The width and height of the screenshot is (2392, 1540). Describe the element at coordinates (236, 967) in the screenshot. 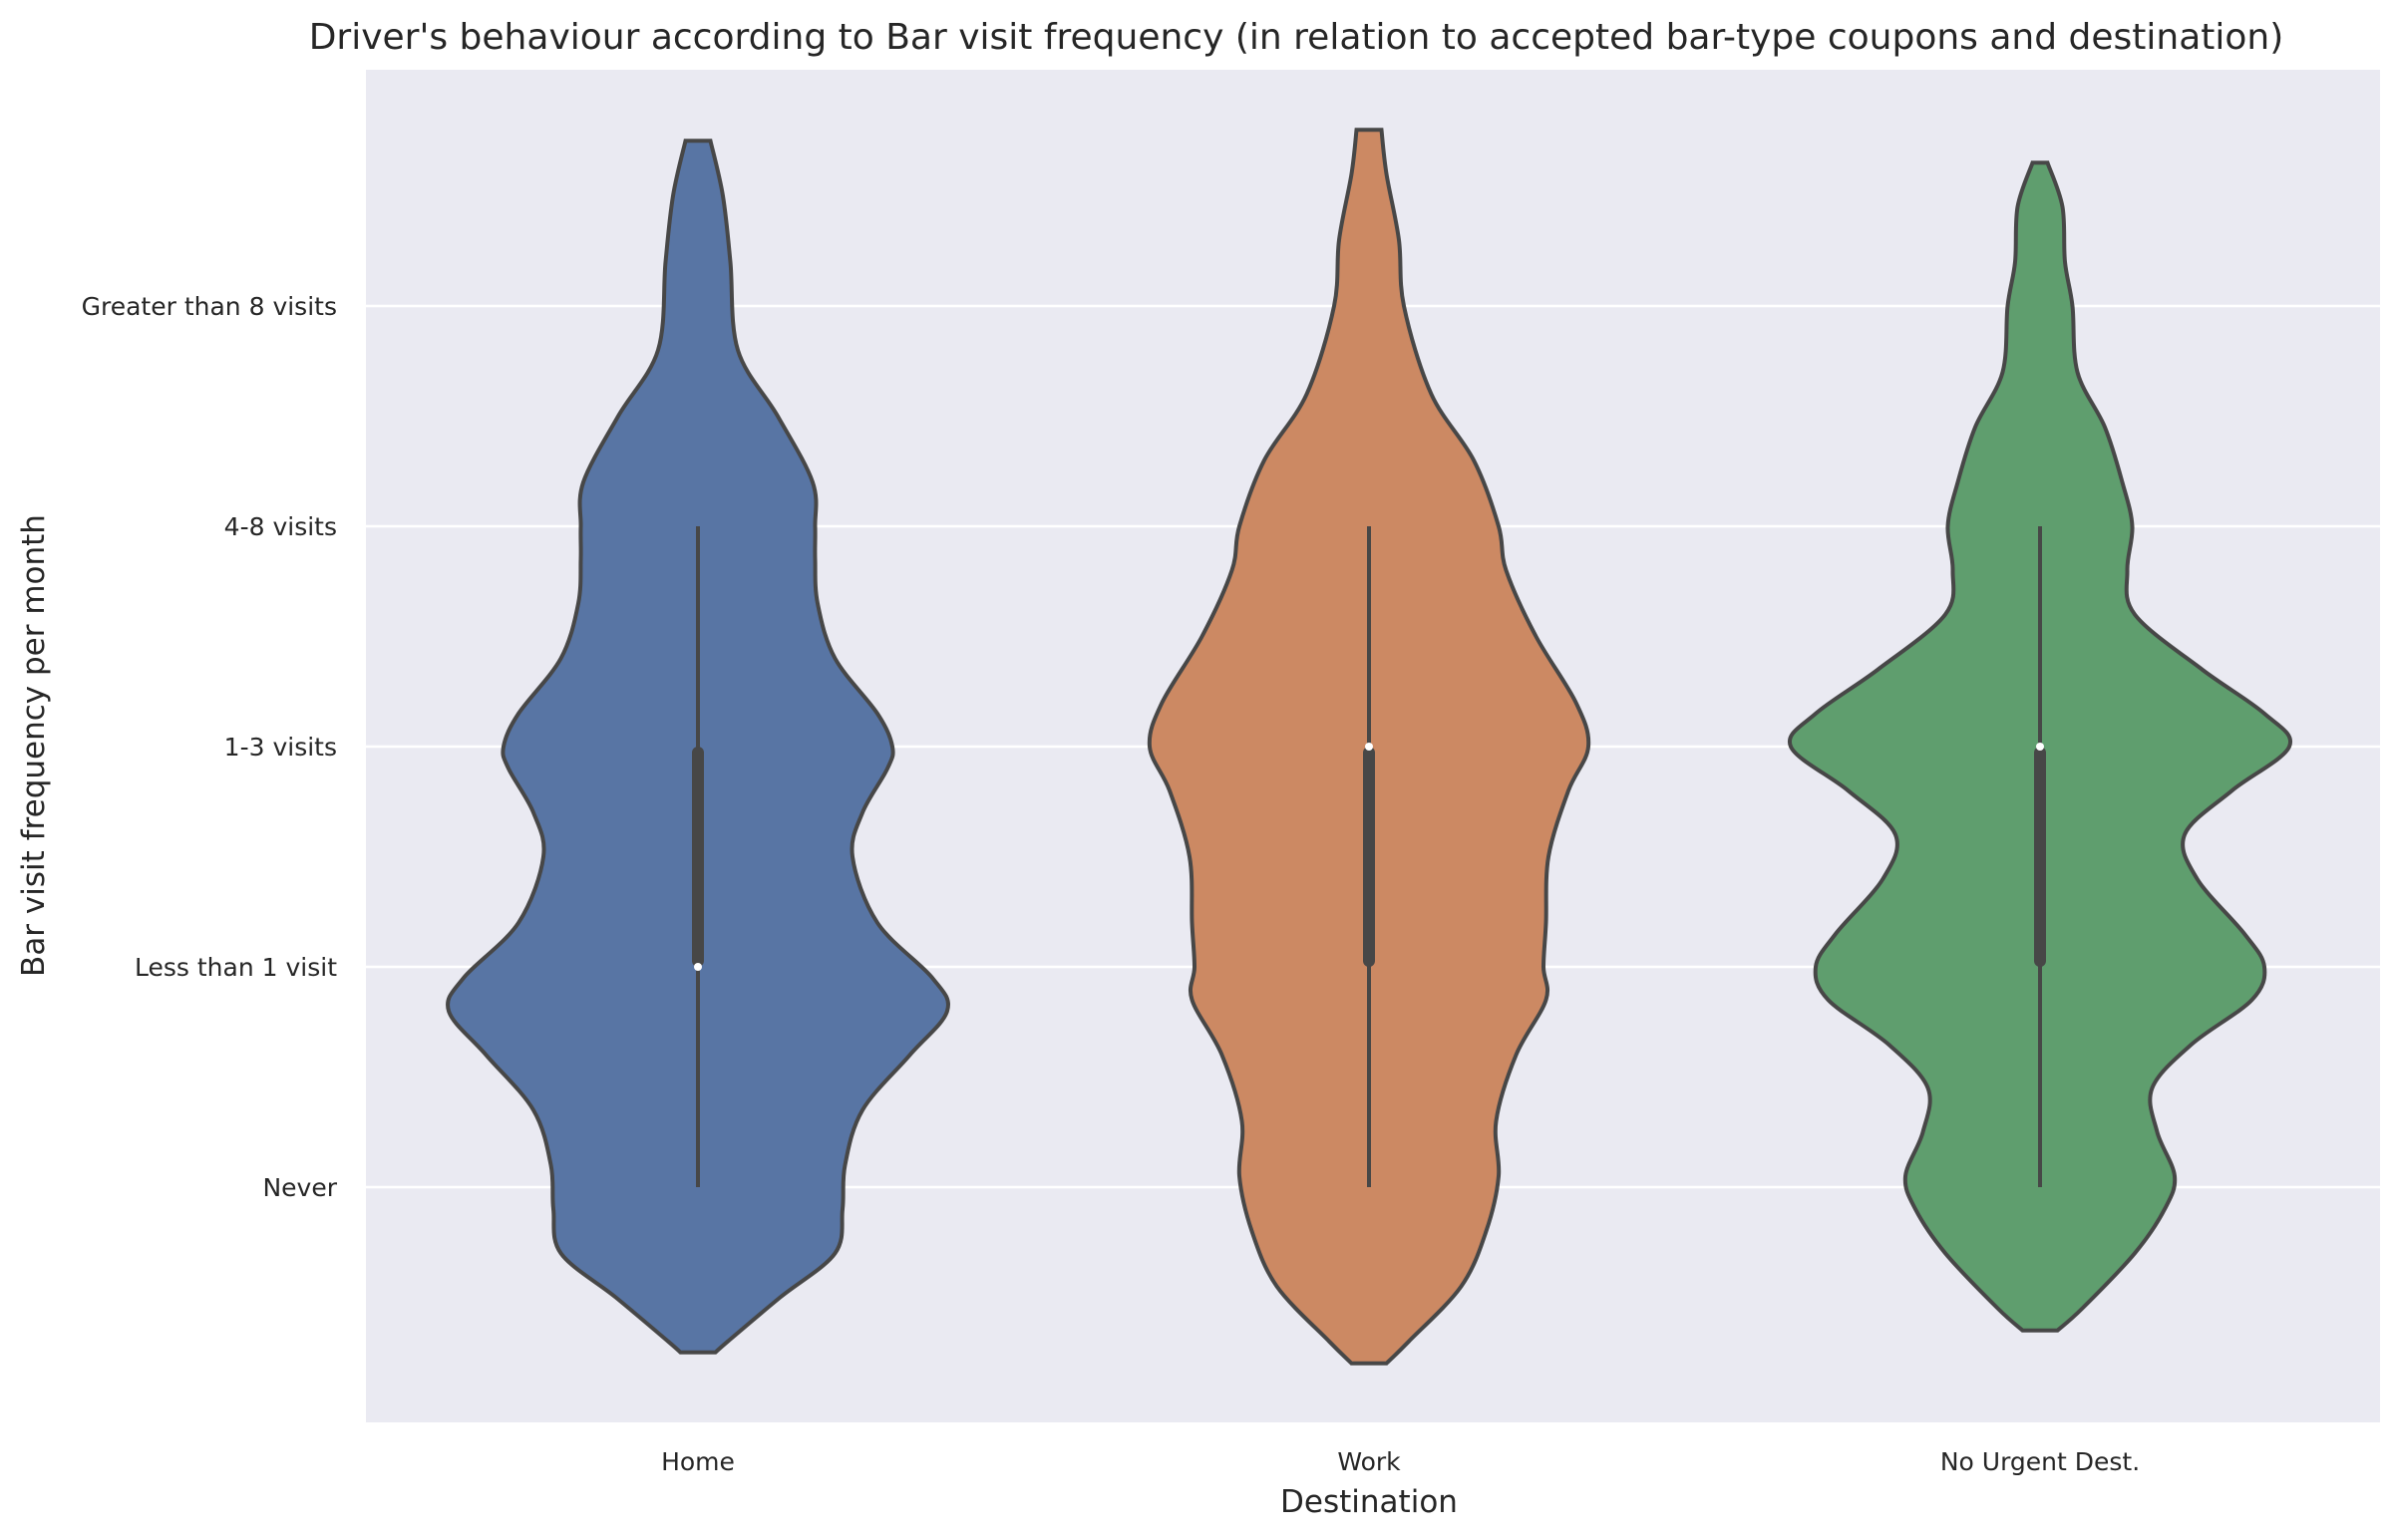

I see `y-tick-label: Less than 1 visit` at that location.